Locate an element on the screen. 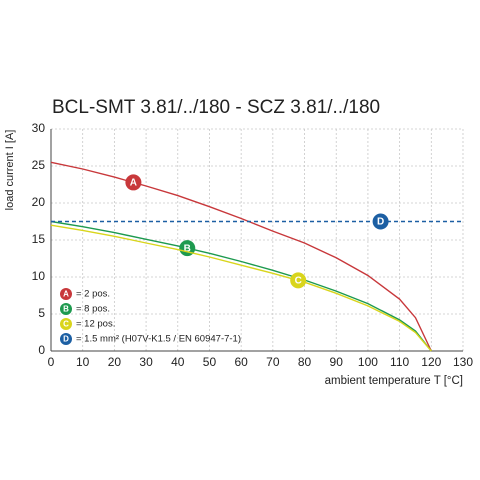 The width and height of the screenshot is (480, 480). y-tick-label: 25 is located at coordinates (39, 165).